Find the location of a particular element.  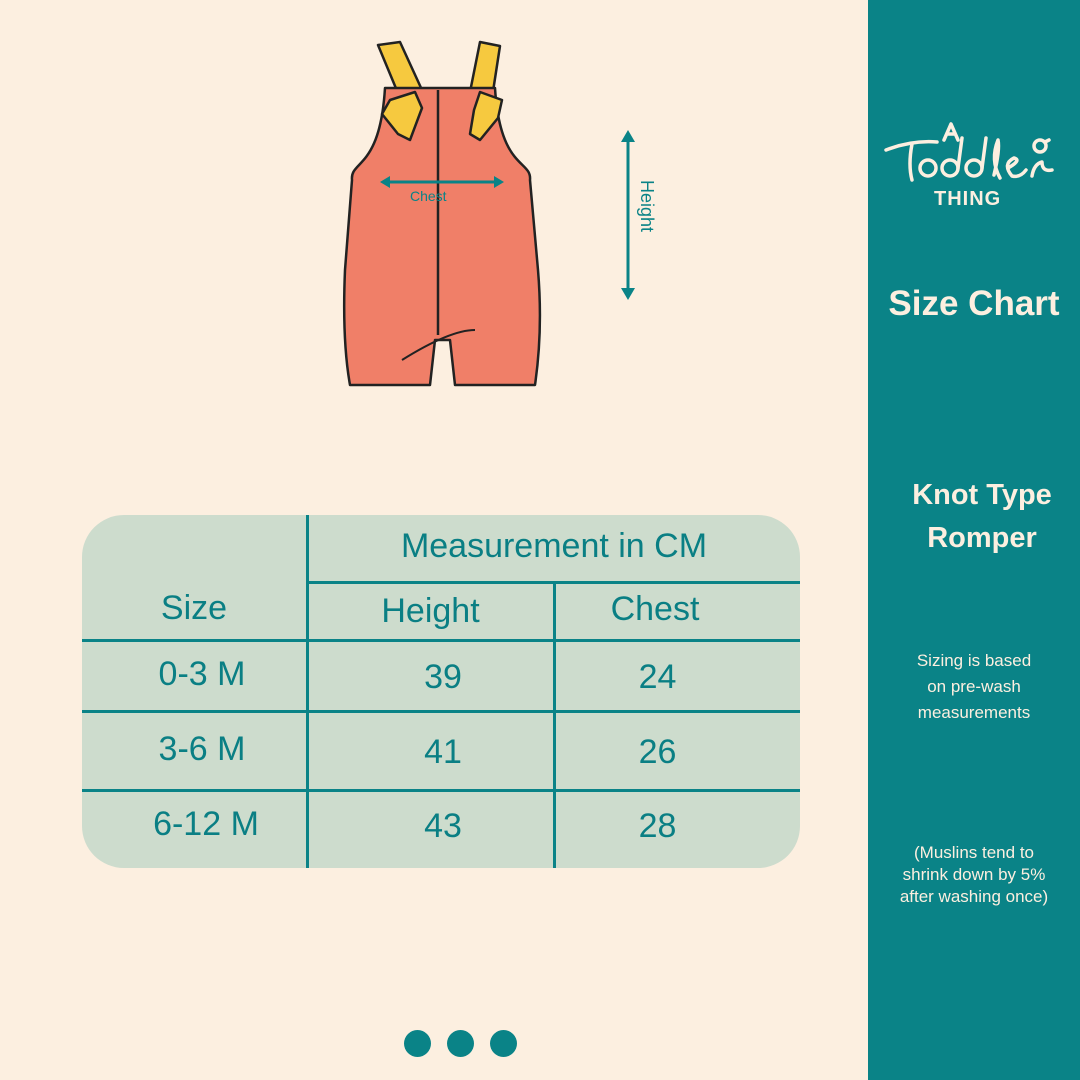

note-line: after washing once) is located at coordinates (974, 896).